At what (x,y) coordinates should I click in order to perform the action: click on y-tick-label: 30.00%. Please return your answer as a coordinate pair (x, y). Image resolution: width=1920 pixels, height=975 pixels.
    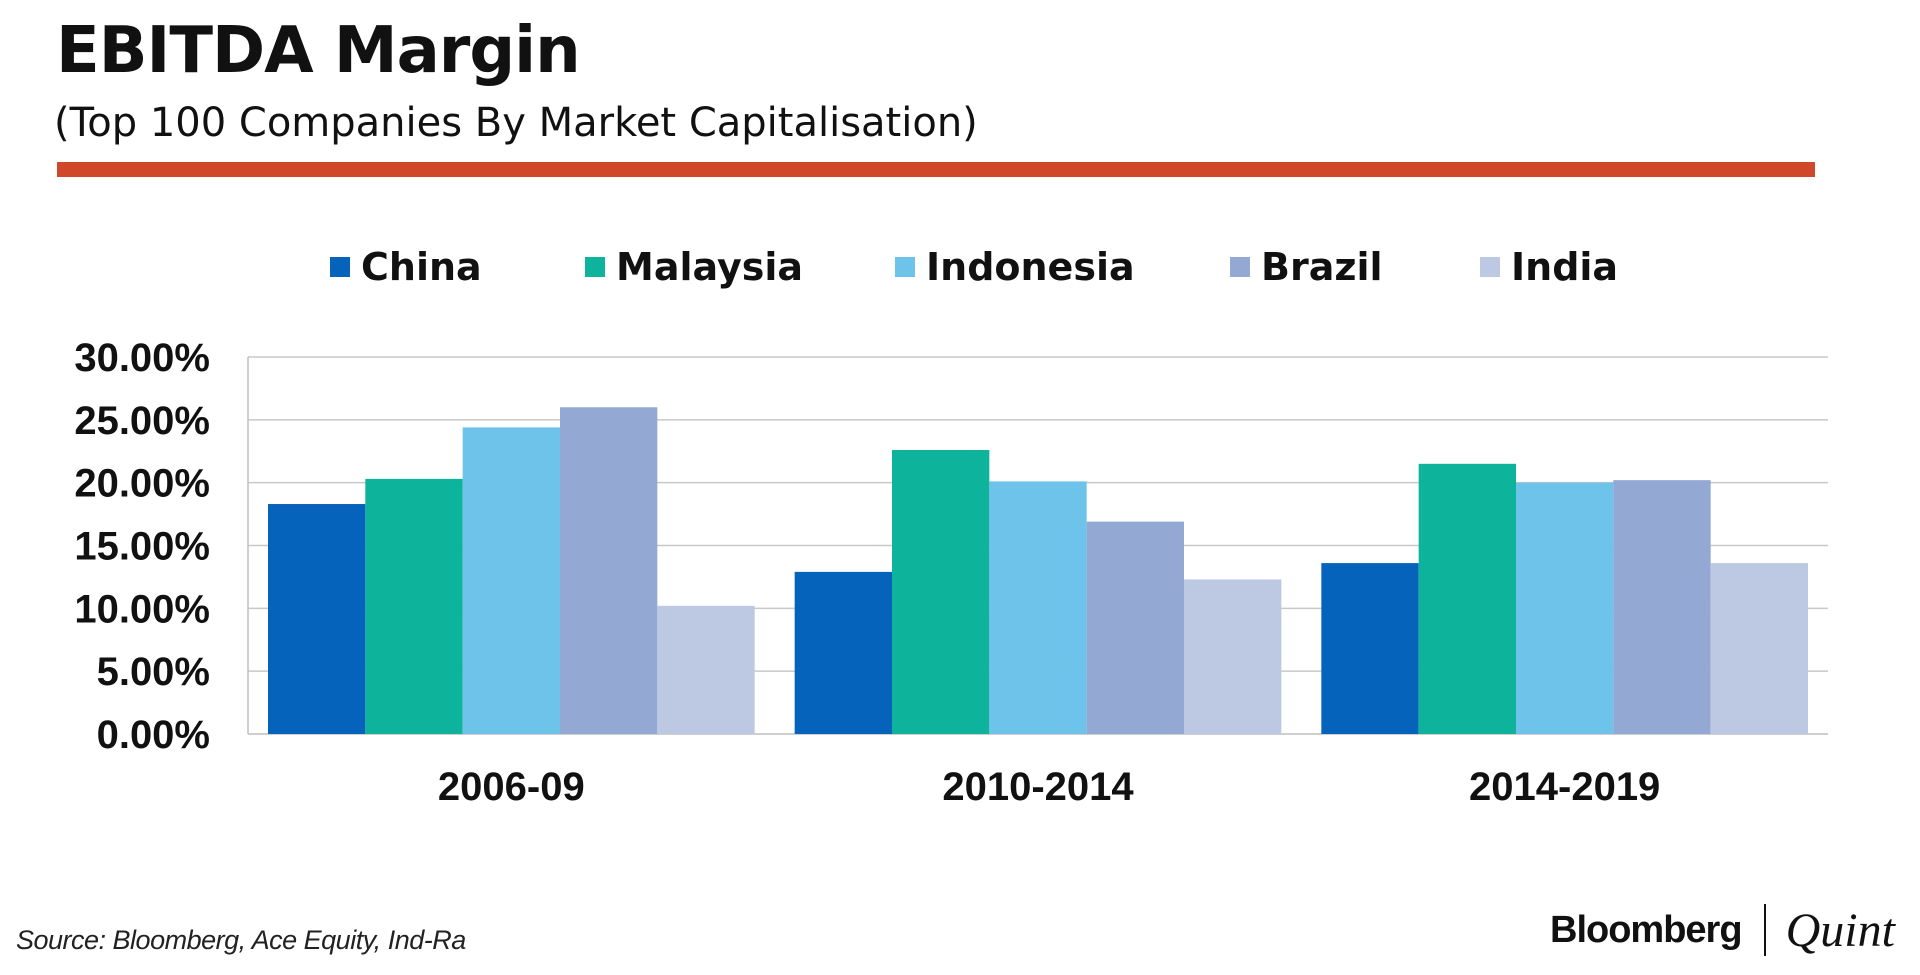
    Looking at the image, I should click on (142, 358).